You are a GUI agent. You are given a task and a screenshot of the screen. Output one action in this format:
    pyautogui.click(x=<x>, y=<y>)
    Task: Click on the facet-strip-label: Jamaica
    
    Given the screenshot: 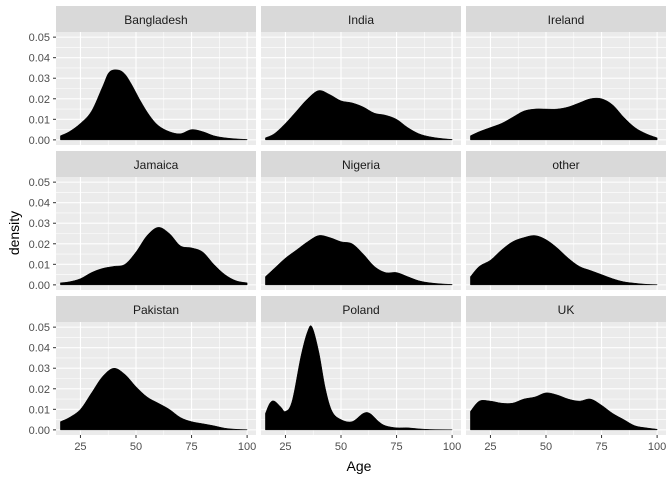 What is the action you would take?
    pyautogui.click(x=156, y=165)
    